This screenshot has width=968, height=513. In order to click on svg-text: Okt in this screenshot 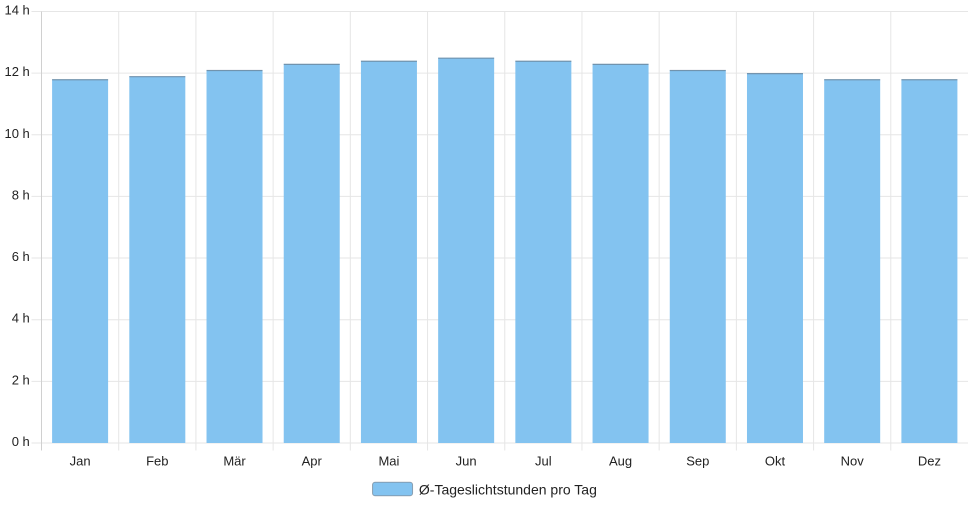, I will do `click(775, 461)`.